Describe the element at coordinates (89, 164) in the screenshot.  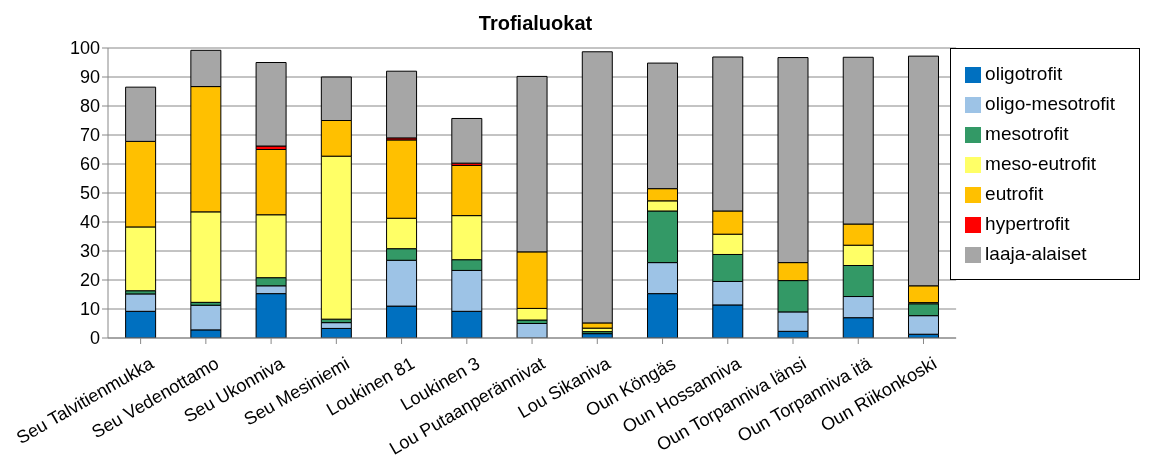
I see `y-tick-label: 60` at that location.